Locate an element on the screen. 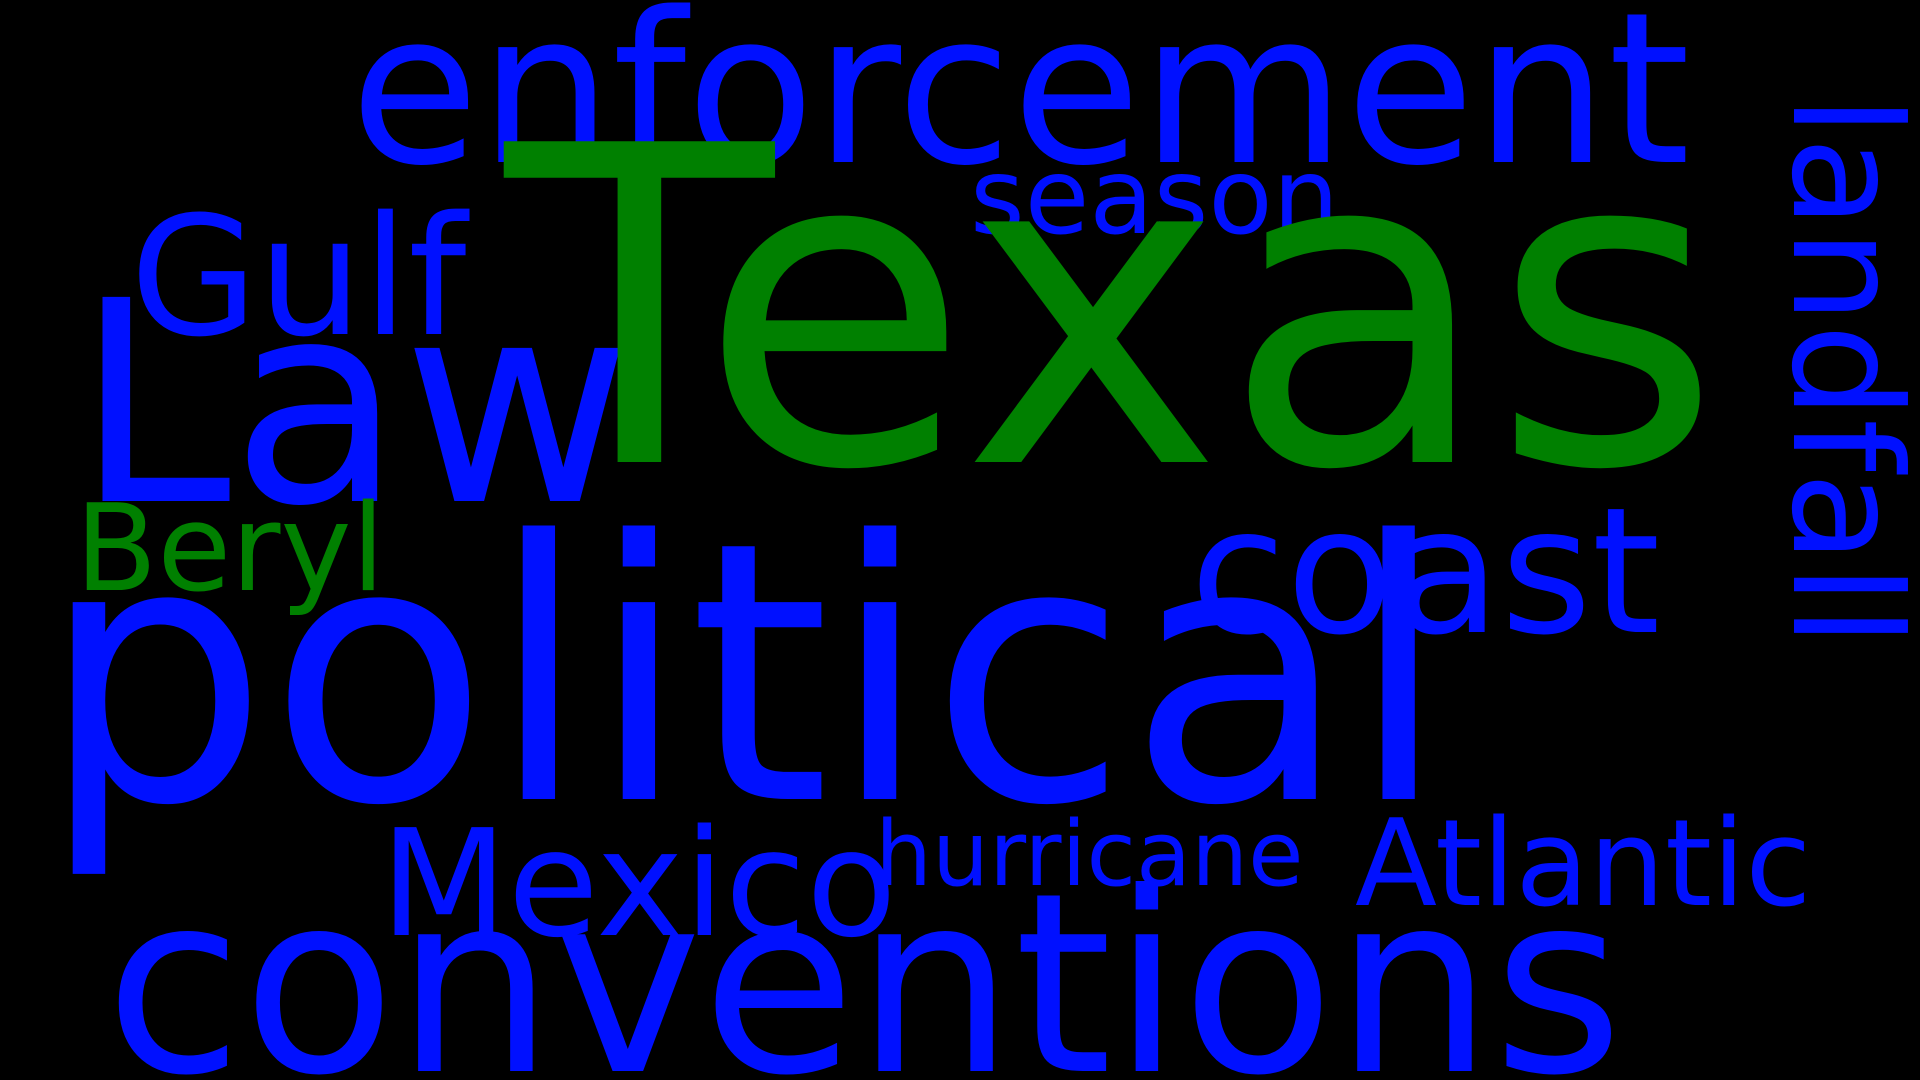  word-hurricane: hurricane is located at coordinates (1089, 854).